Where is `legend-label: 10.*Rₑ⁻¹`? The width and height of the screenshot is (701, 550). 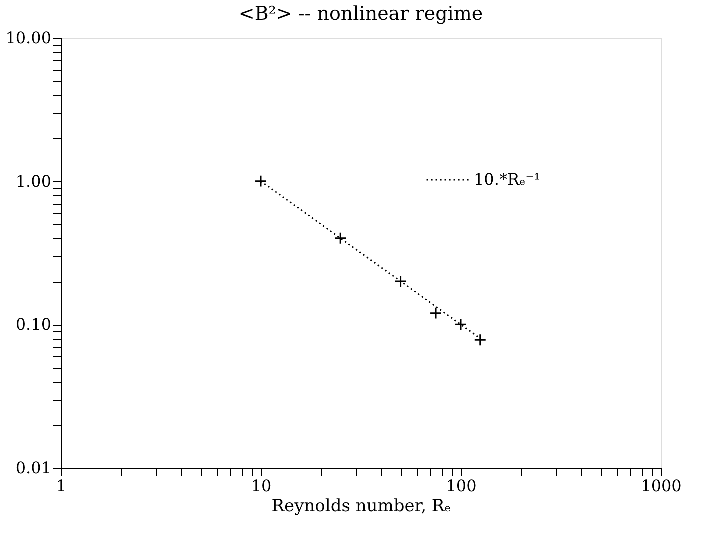
legend-label: 10.*Rₑ⁻¹ is located at coordinates (507, 179).